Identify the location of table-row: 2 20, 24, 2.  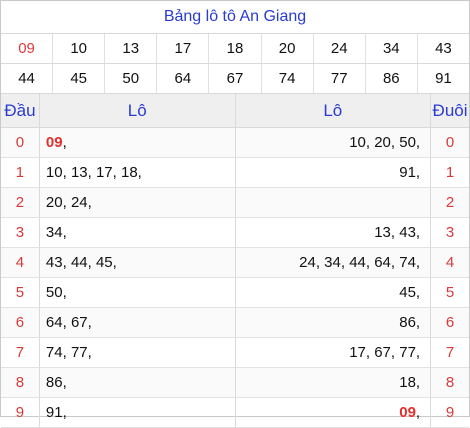
(235, 203).